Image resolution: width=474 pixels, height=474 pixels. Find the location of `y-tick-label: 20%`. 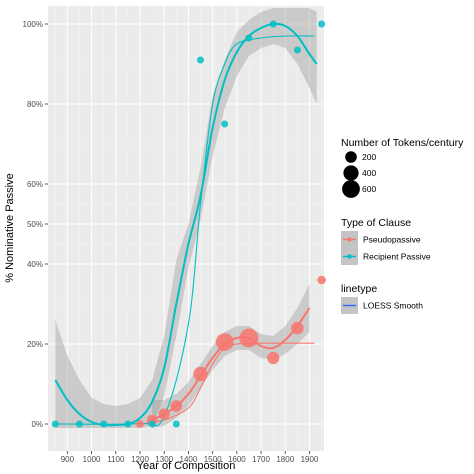

y-tick-label: 20% is located at coordinates (35, 344).